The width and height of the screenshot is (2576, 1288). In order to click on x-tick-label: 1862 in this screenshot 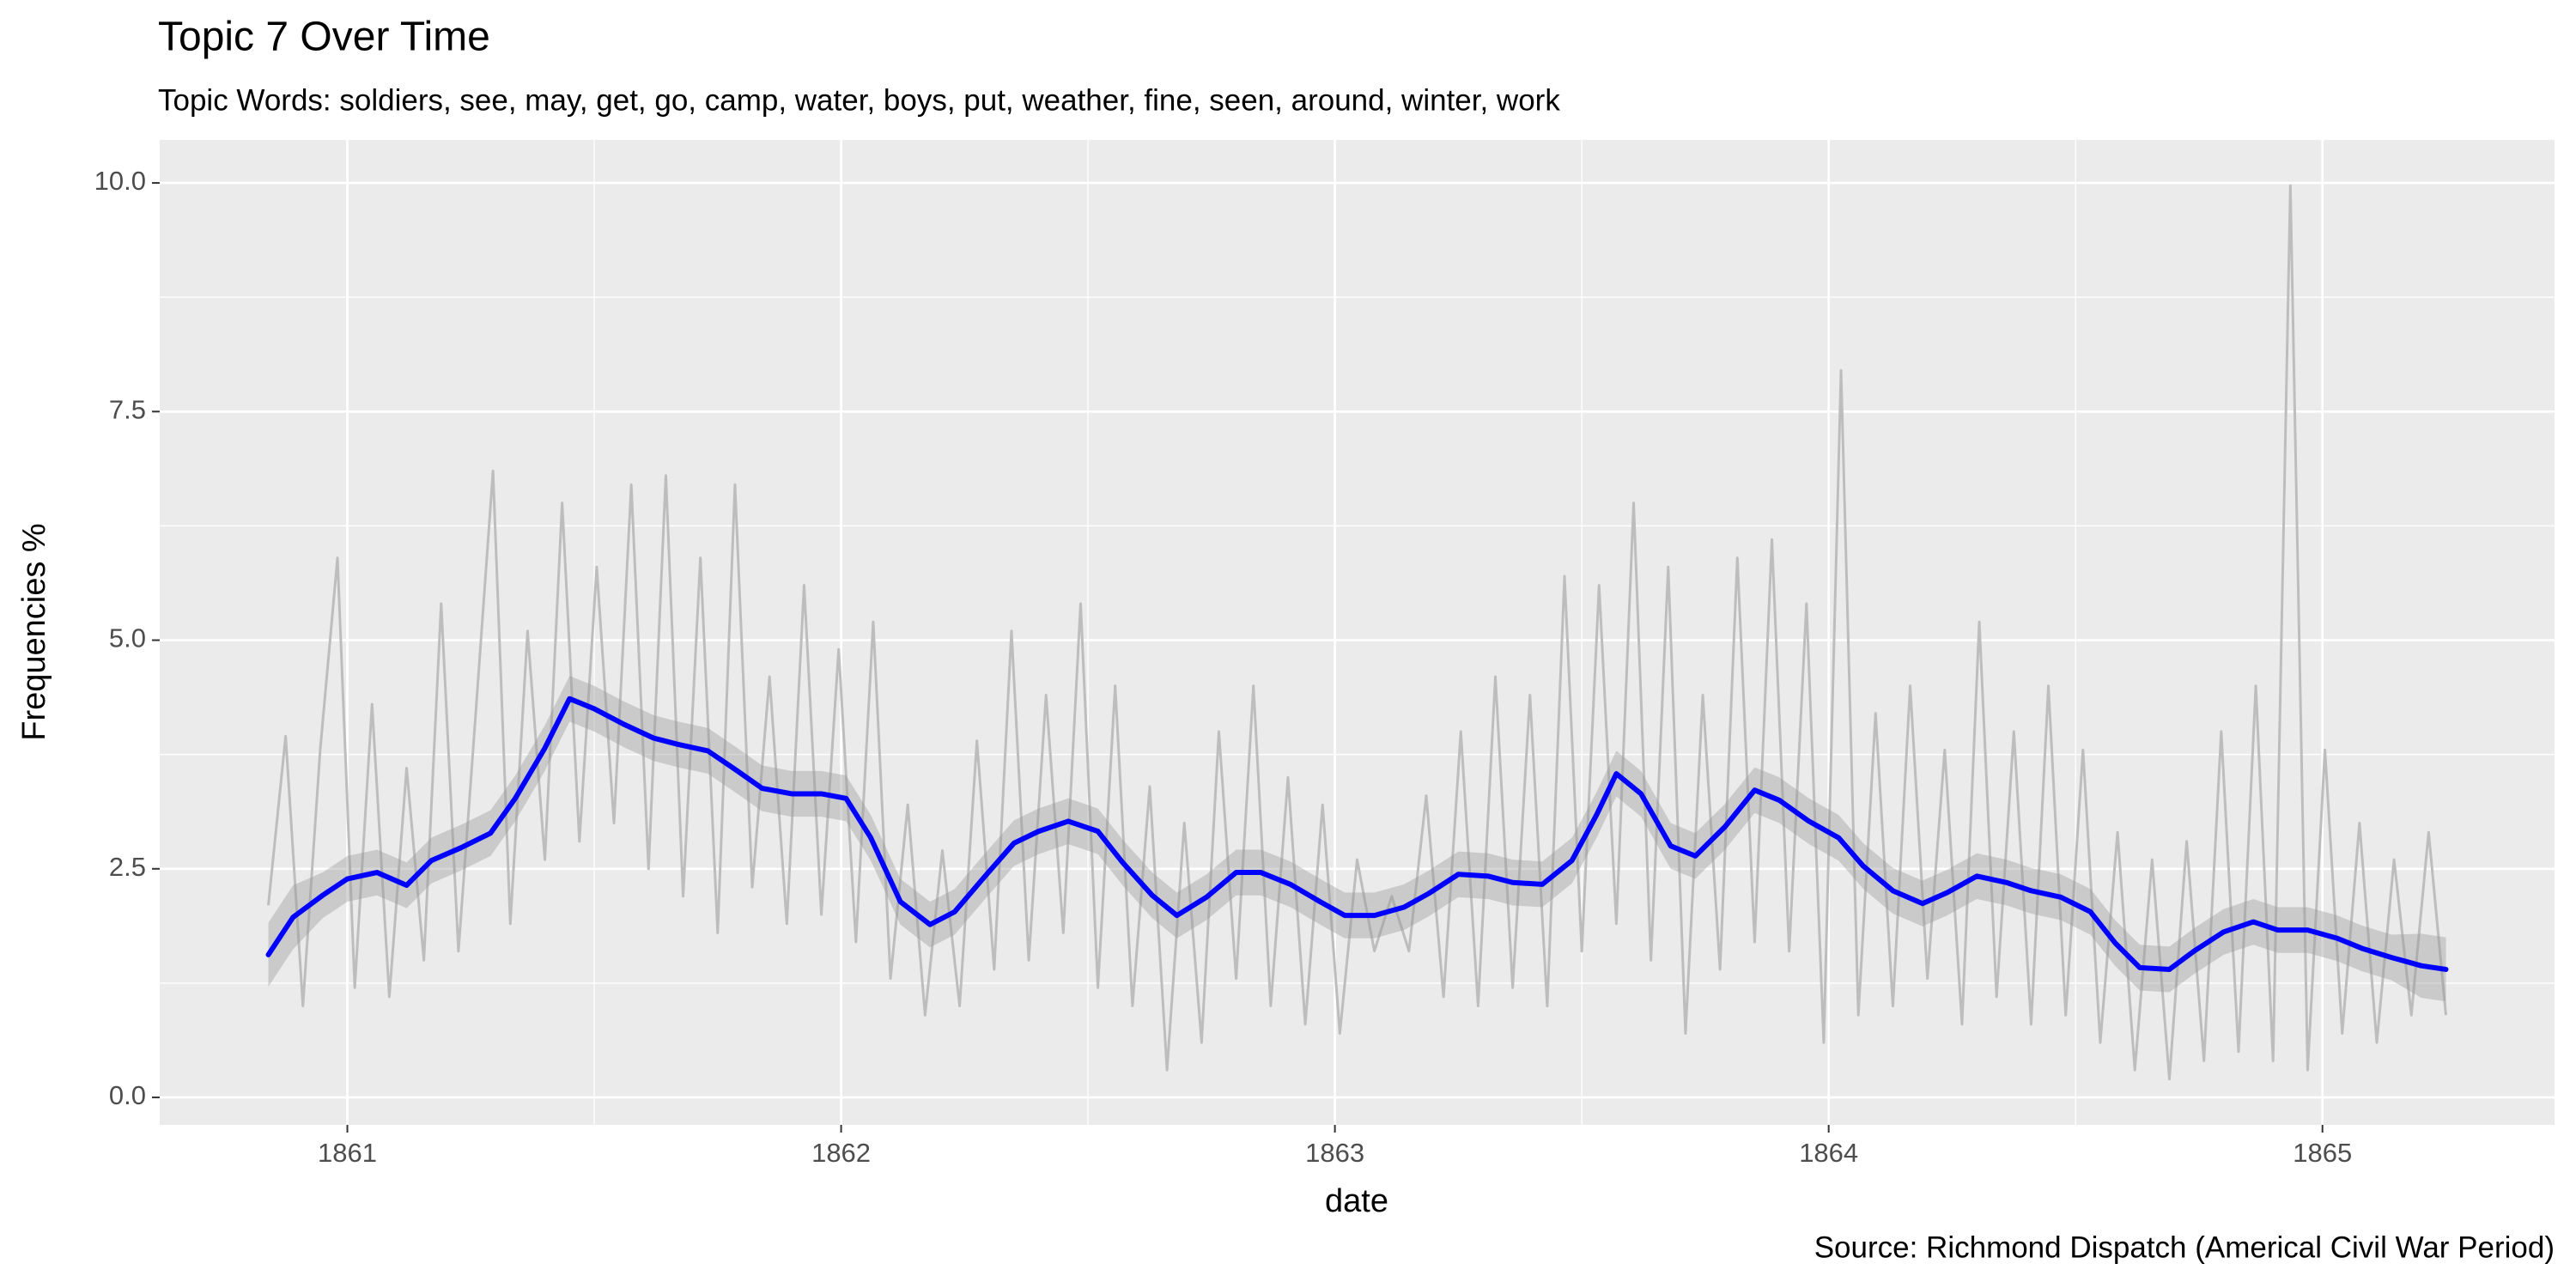, I will do `click(841, 1153)`.